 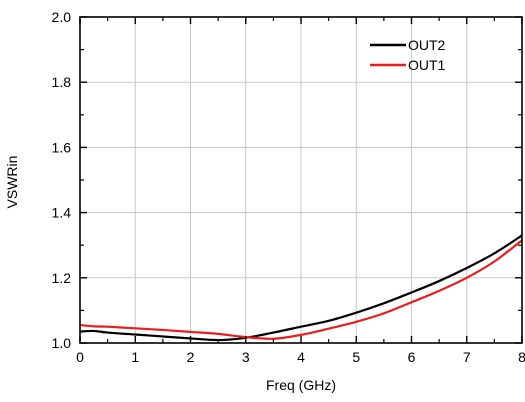 What do you see at coordinates (408, 55) in the screenshot?
I see `legend: OUT2 OUT1` at bounding box center [408, 55].